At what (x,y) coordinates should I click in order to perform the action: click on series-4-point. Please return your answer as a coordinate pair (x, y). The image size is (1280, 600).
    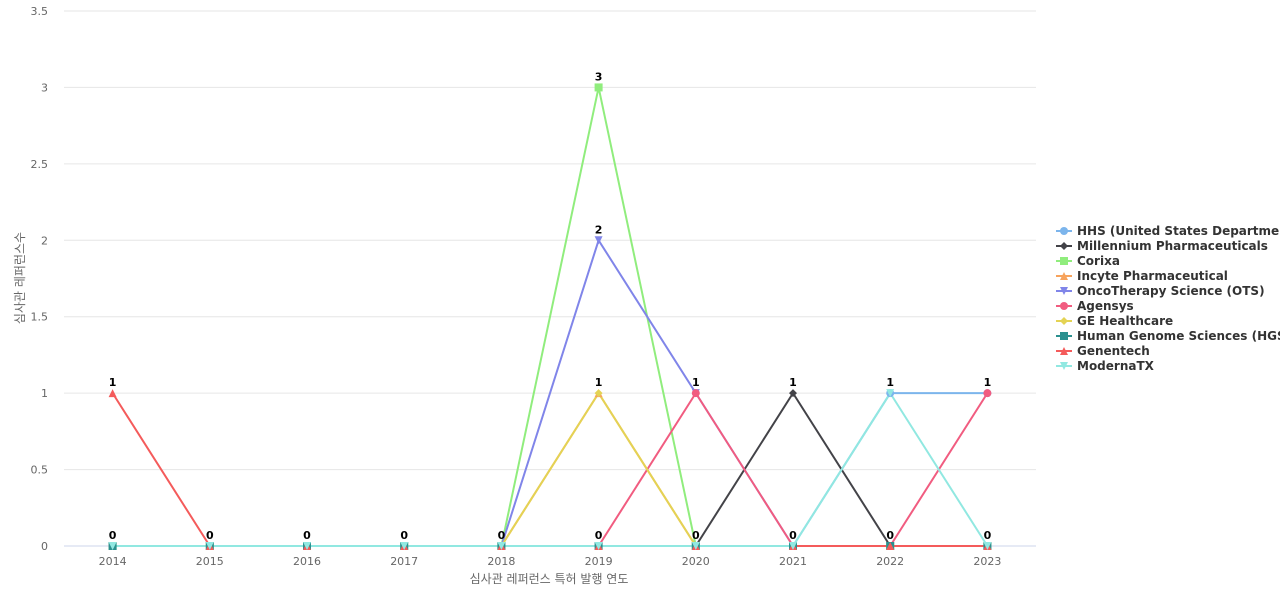
    Looking at the image, I should click on (598, 240).